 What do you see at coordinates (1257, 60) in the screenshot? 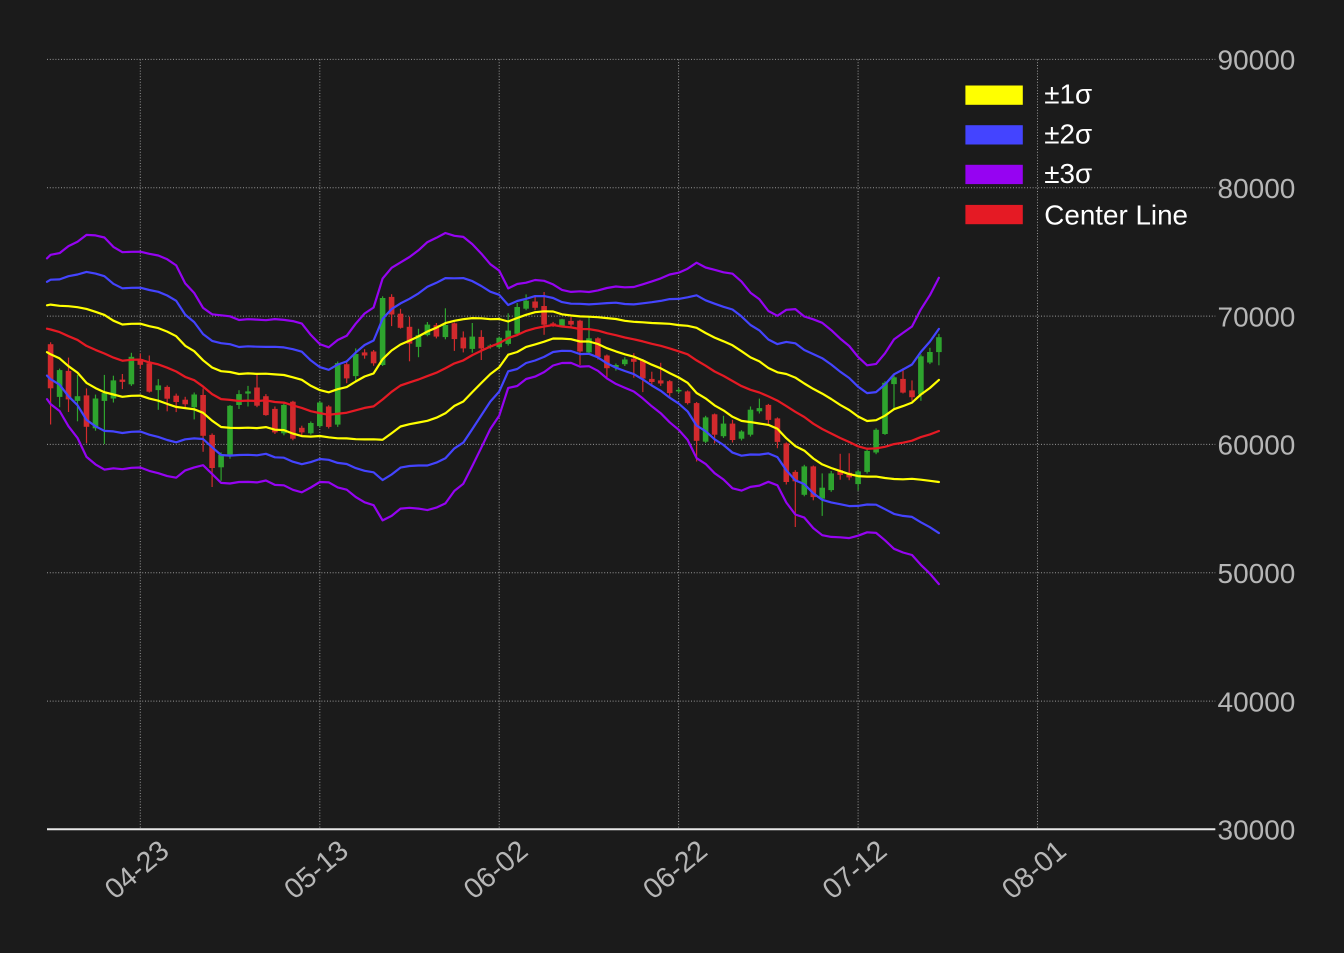
I see `svg-text: 90000` at bounding box center [1257, 60].